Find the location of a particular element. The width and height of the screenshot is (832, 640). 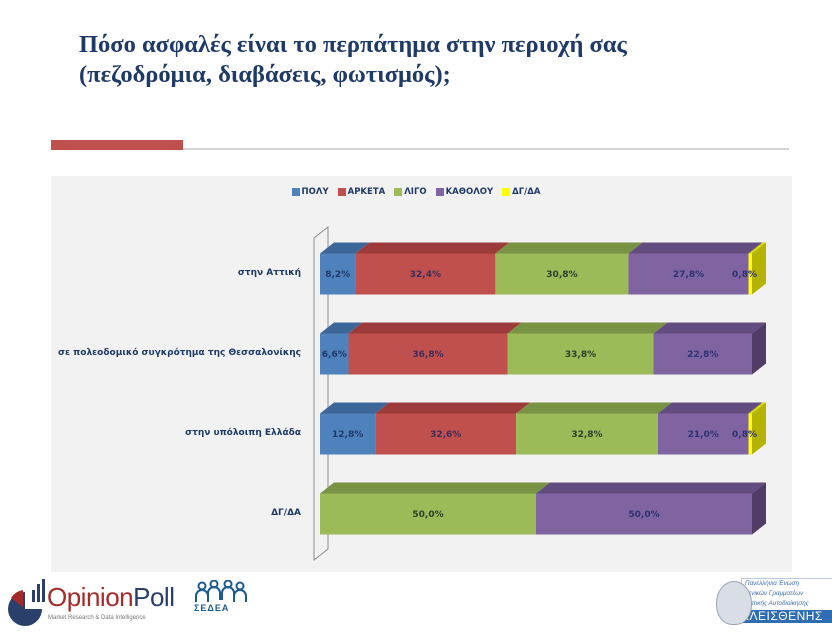

legend-label: ΔΓ/ΔΑ is located at coordinates (526, 192).